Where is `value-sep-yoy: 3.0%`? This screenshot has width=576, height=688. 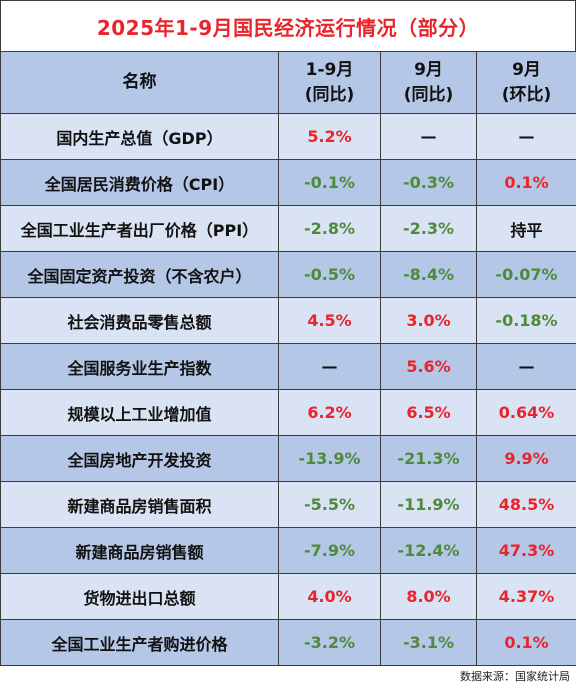
value-sep-yoy: 3.0% is located at coordinates (428, 320).